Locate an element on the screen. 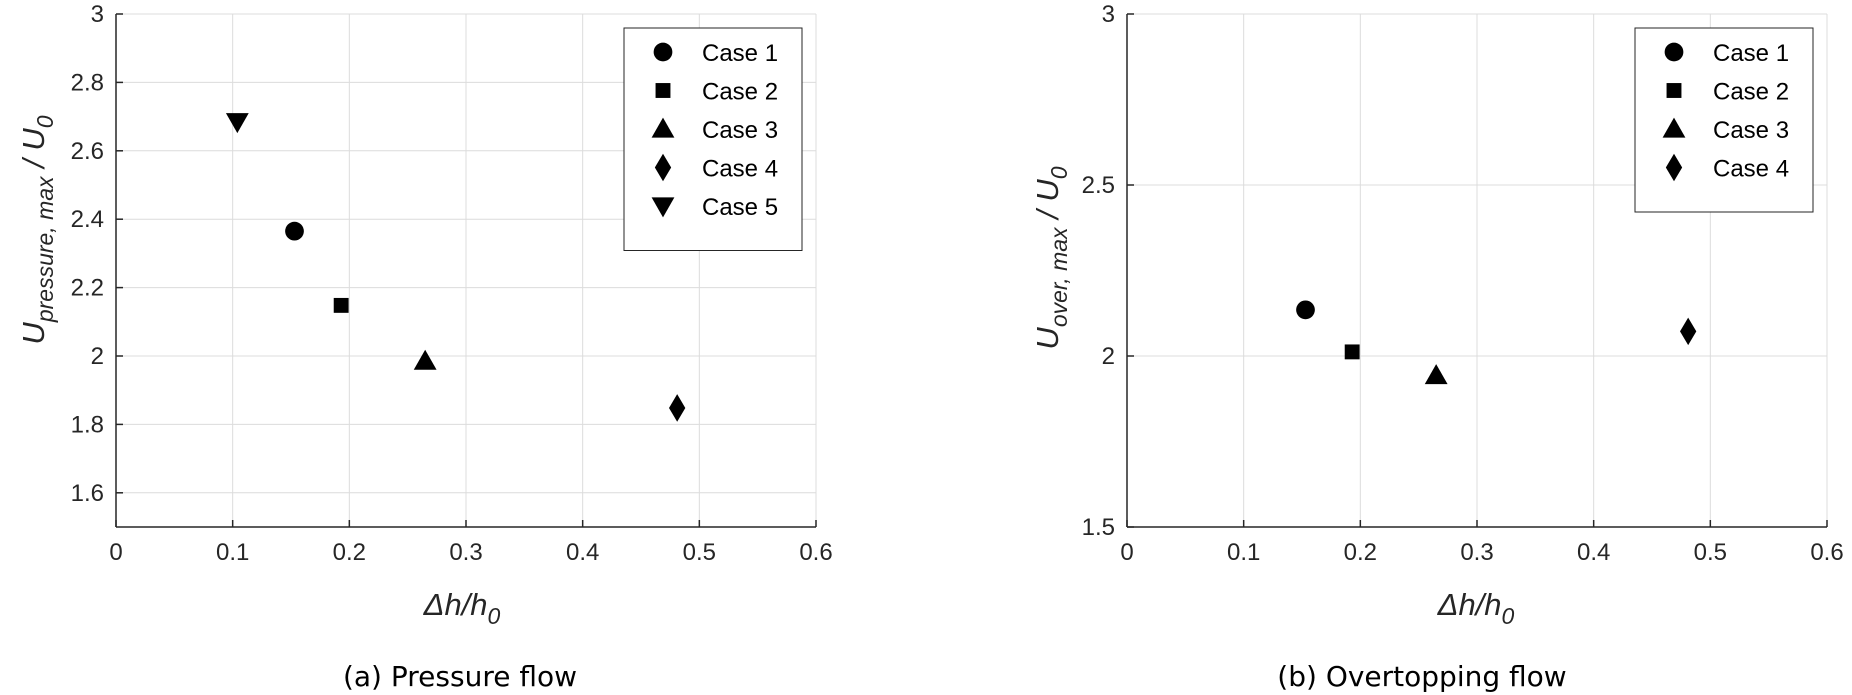 This screenshot has width=1852, height=695. panel-caption: (b) Overtopping flow is located at coordinates (1421, 676).